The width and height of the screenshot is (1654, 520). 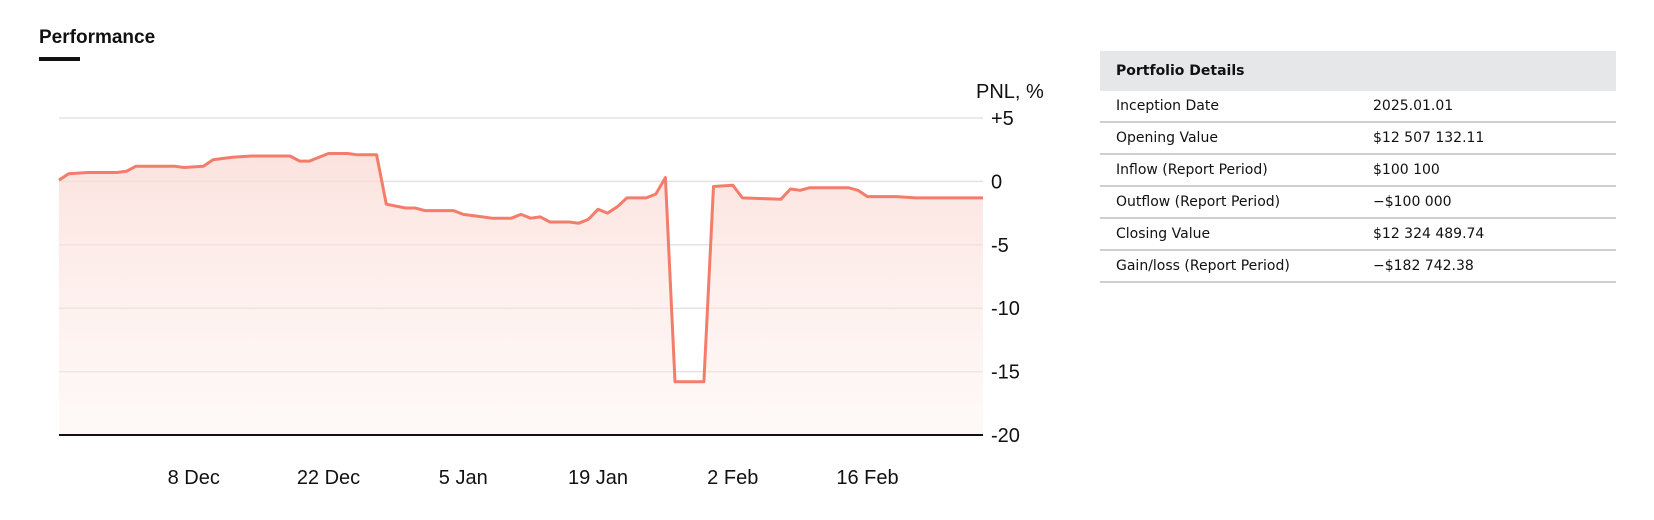 I want to click on y-tick-label: -20, so click(x=1005, y=436).